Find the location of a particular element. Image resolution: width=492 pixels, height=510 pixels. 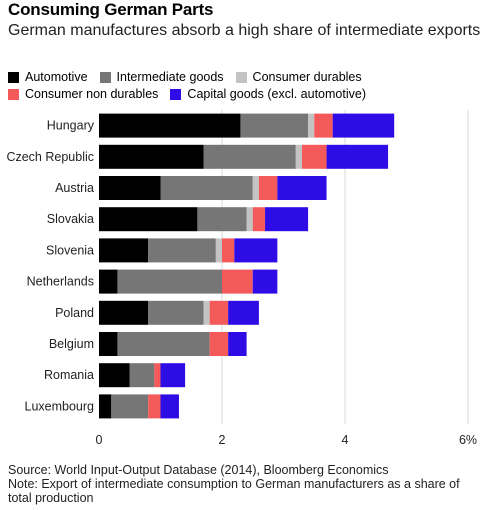

bar-luxembourg-consumer-non-durables is located at coordinates (154, 406).